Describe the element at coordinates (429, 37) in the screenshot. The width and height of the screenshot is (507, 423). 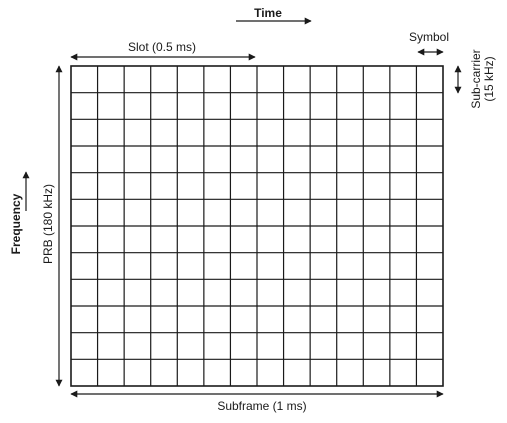
I see `symbol-label: Symbol` at that location.